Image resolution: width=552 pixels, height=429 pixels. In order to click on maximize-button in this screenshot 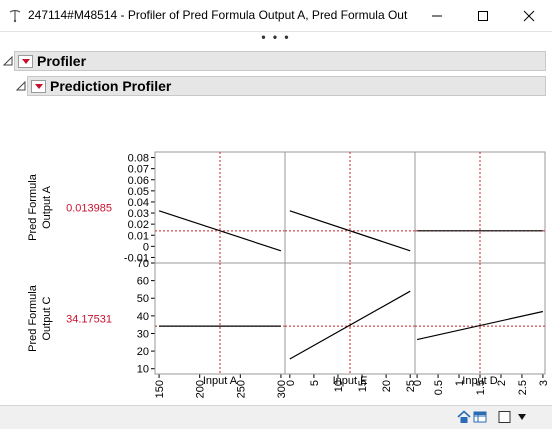, I will do `click(483, 15)`.